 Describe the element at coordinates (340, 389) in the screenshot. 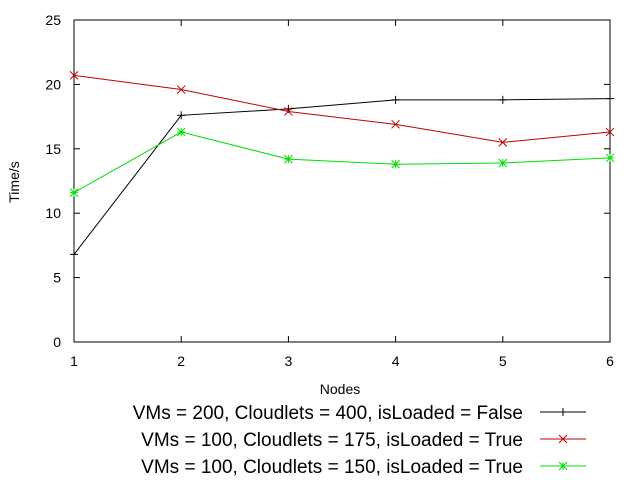

I see `x-axis-title: Nodes` at that location.